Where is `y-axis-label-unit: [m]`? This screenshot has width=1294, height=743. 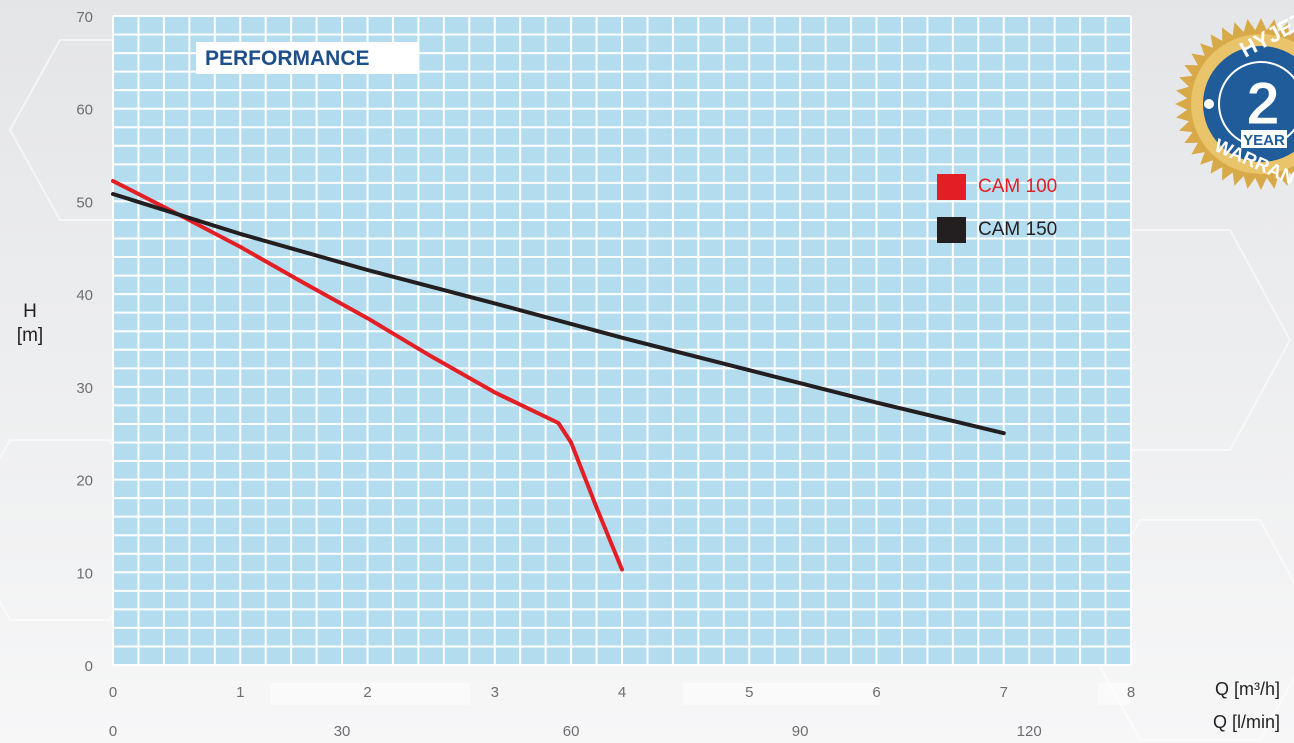 y-axis-label-unit: [m] is located at coordinates (30, 335).